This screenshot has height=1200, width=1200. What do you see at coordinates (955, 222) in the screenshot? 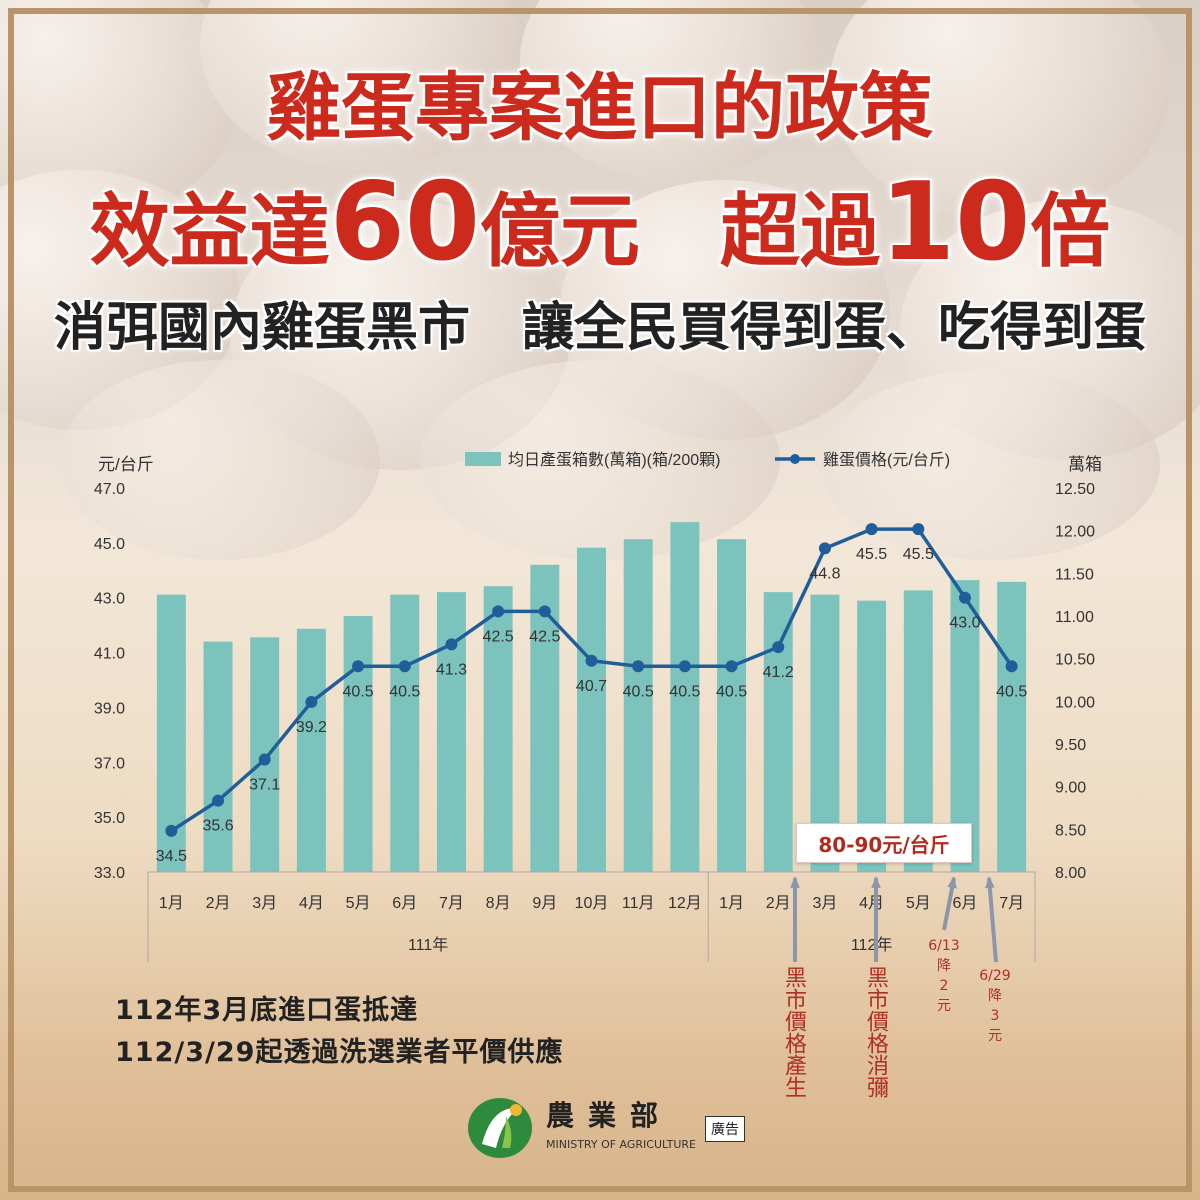
I see `headline-multiple: 10` at bounding box center [955, 222].